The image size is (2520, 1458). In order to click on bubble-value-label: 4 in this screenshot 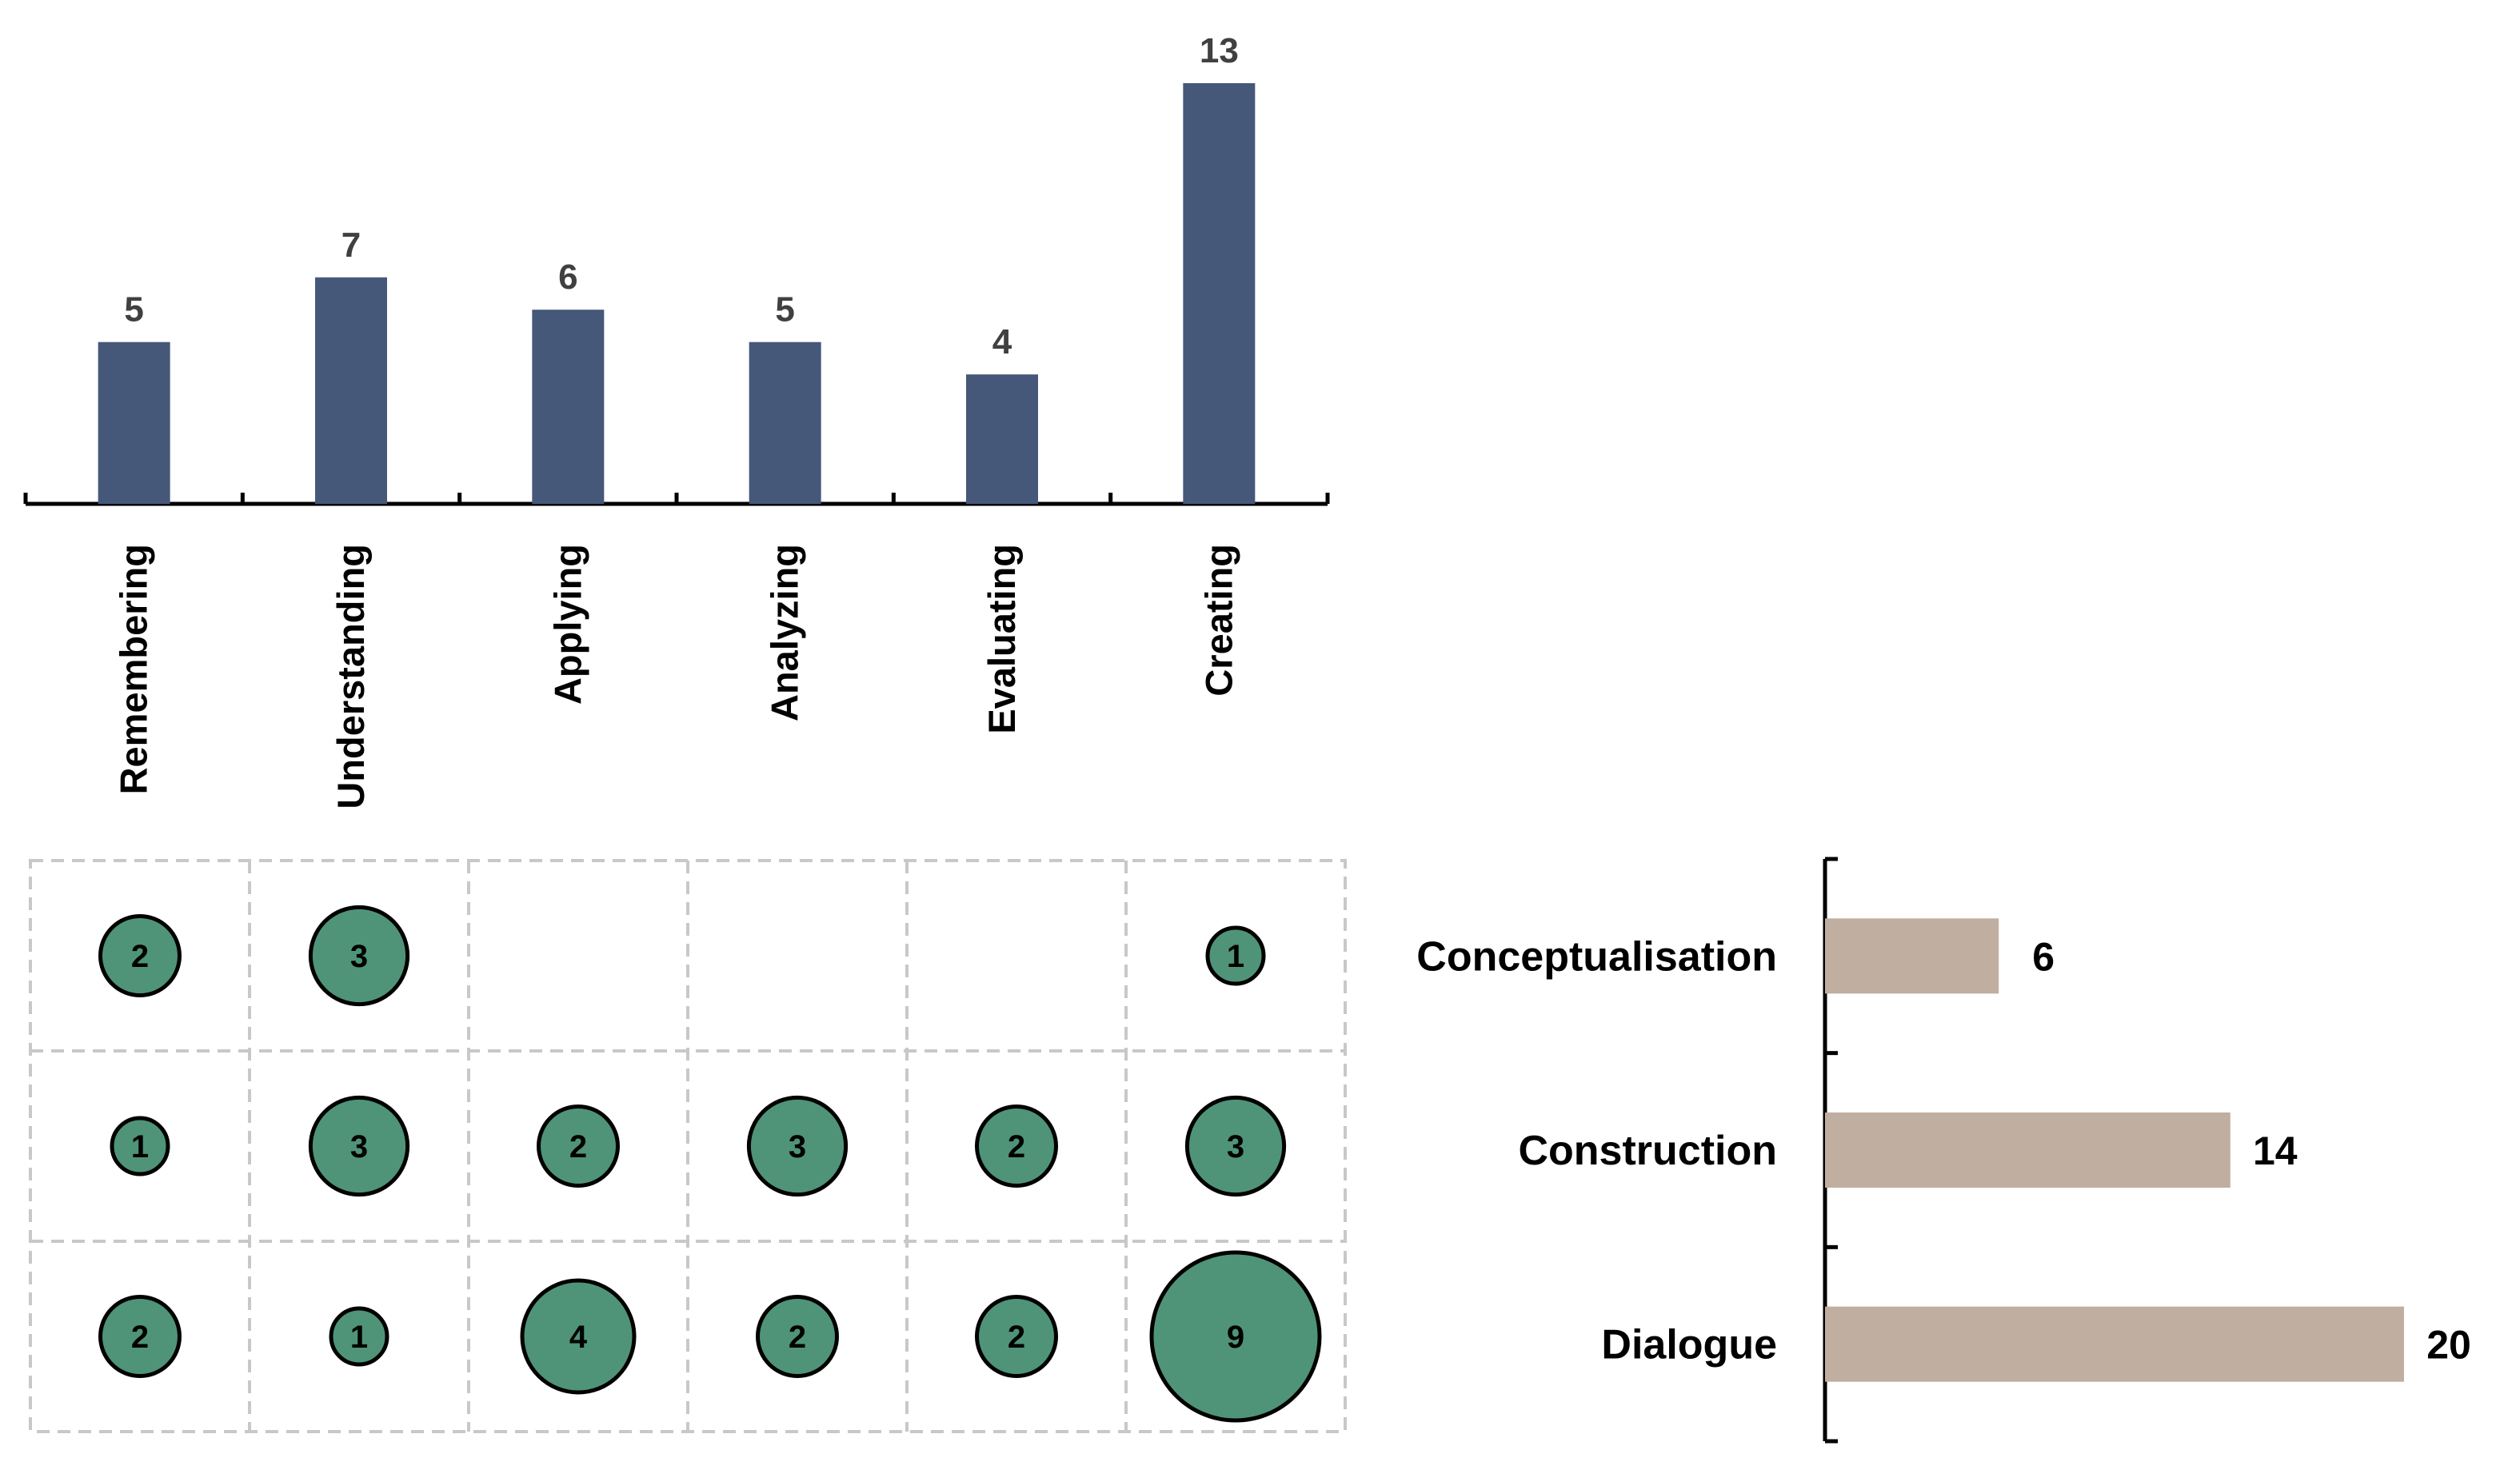, I will do `click(578, 1338)`.